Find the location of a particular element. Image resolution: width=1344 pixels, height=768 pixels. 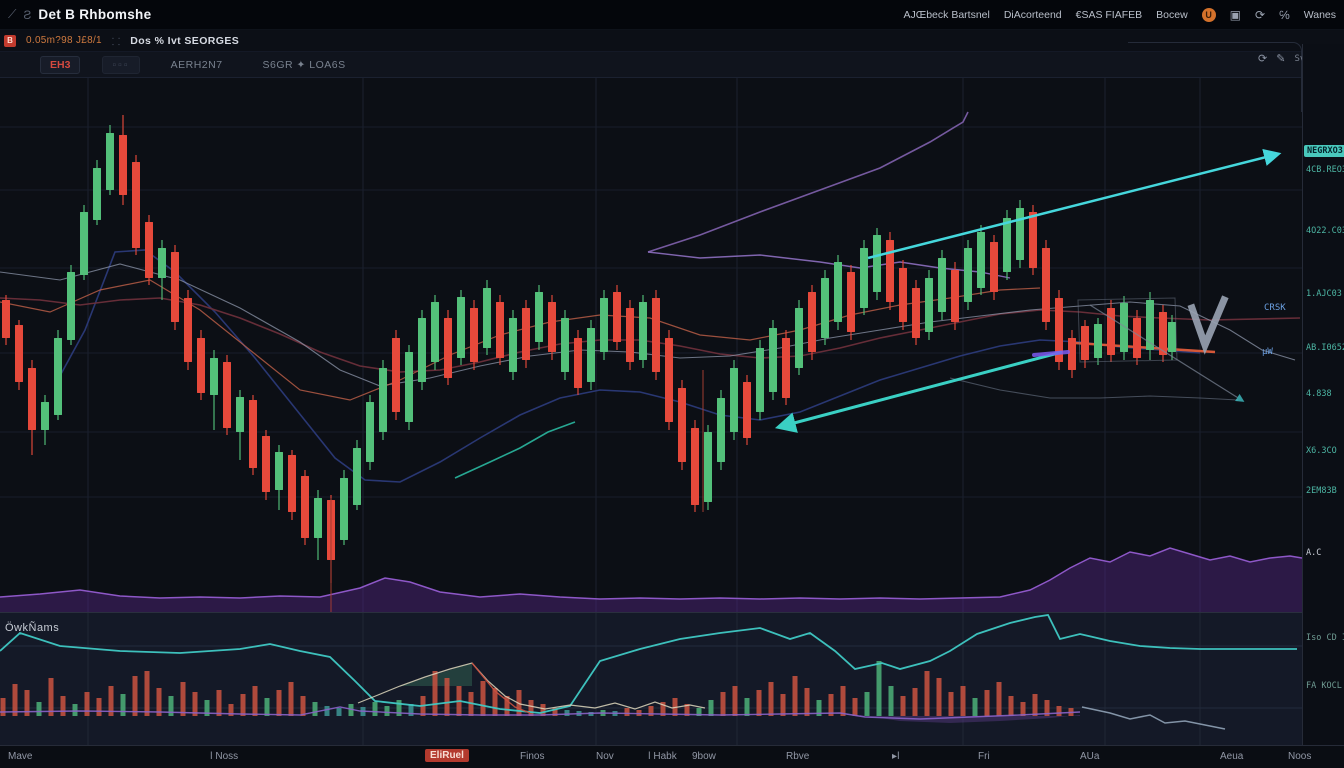

signal-white is located at coordinates (531, 686).